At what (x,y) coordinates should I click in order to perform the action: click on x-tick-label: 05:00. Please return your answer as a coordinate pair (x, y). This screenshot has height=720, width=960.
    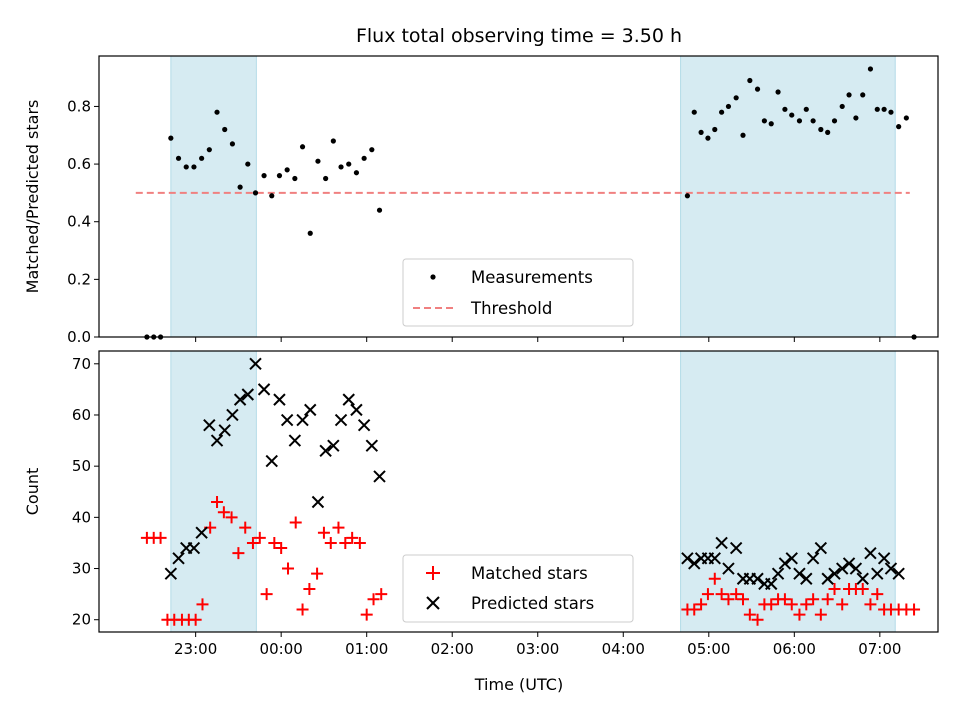
    Looking at the image, I should click on (708, 649).